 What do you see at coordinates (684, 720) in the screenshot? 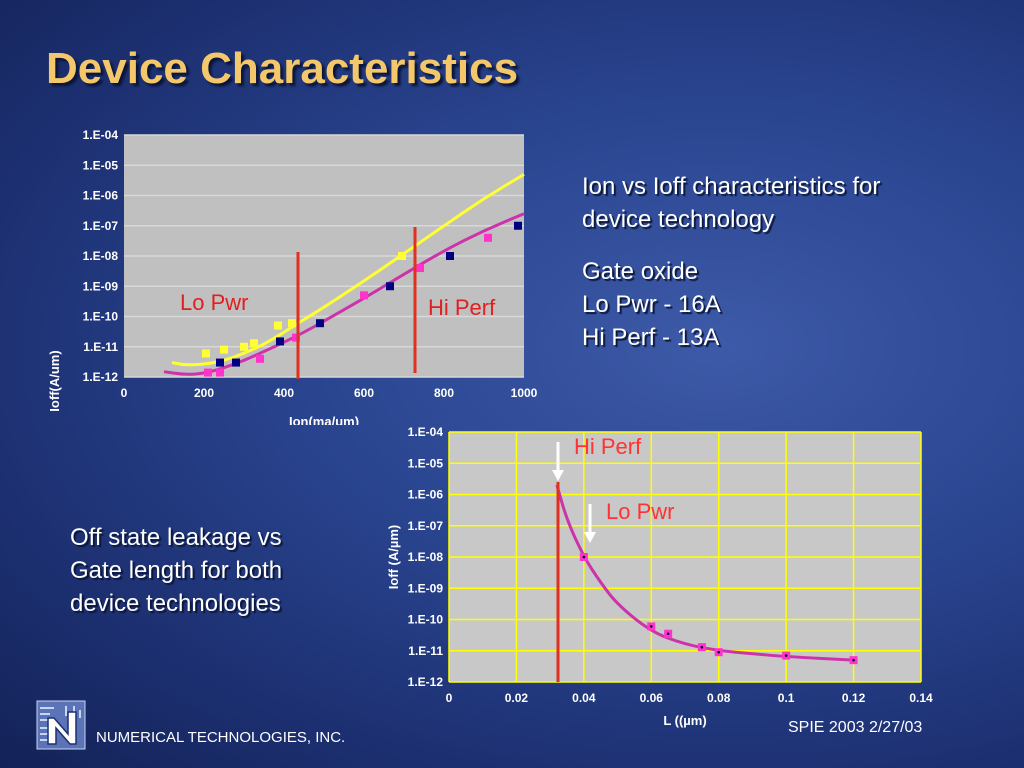
I see `x-axis-title: L ((µm)` at bounding box center [684, 720].